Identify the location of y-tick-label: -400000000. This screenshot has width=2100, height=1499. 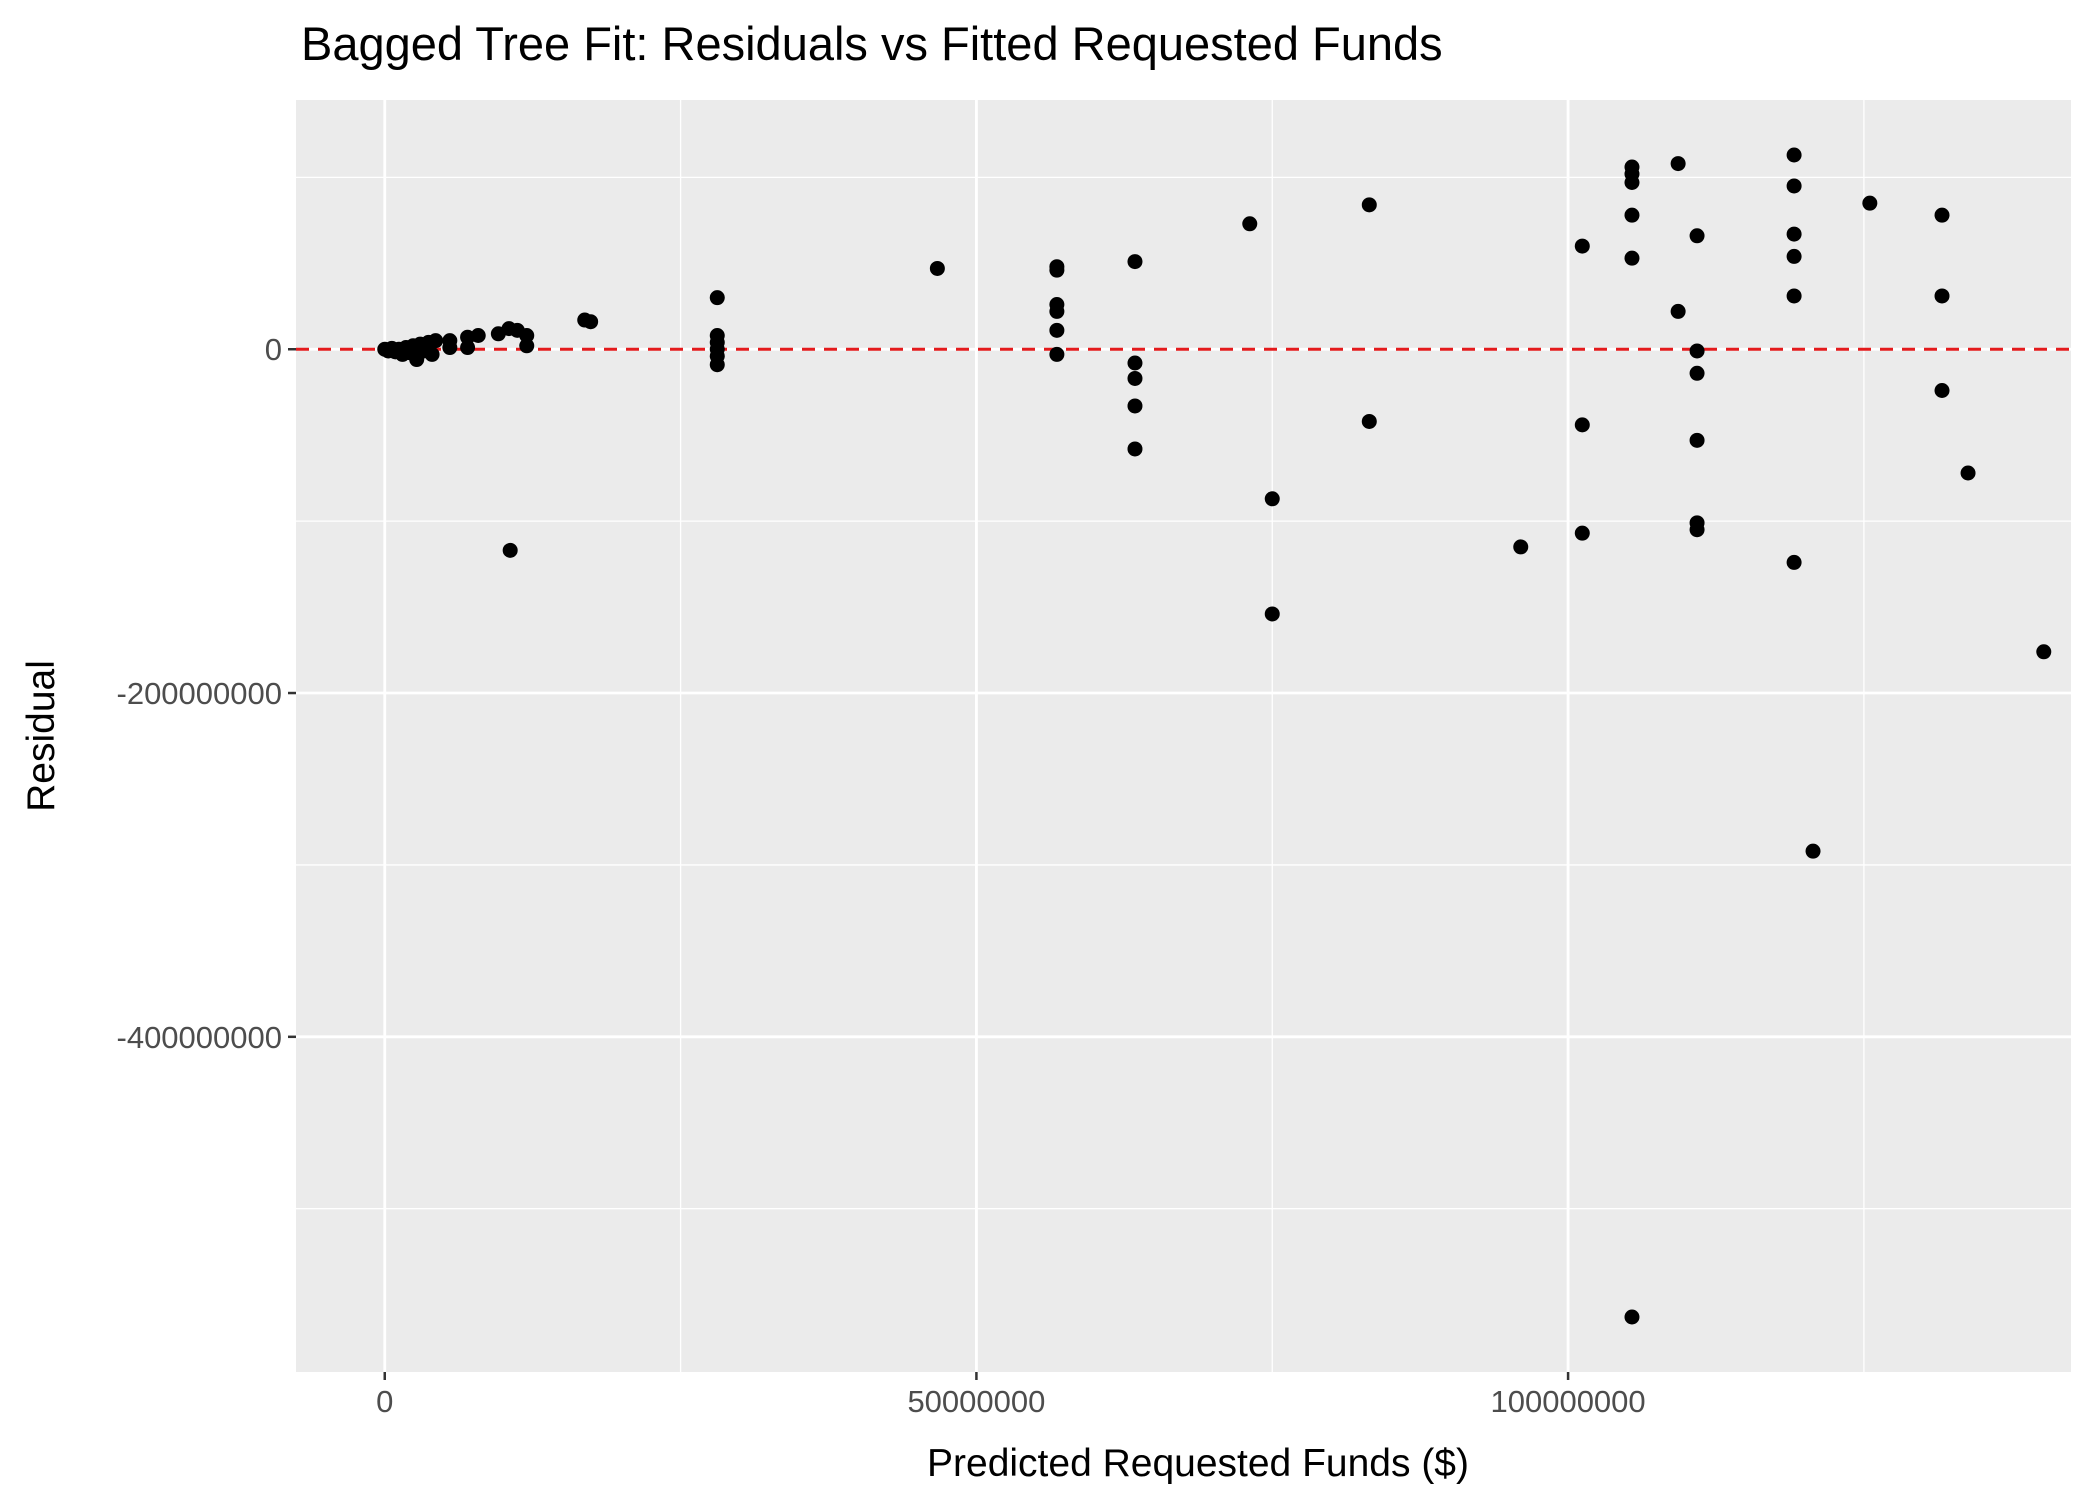
(200, 1037).